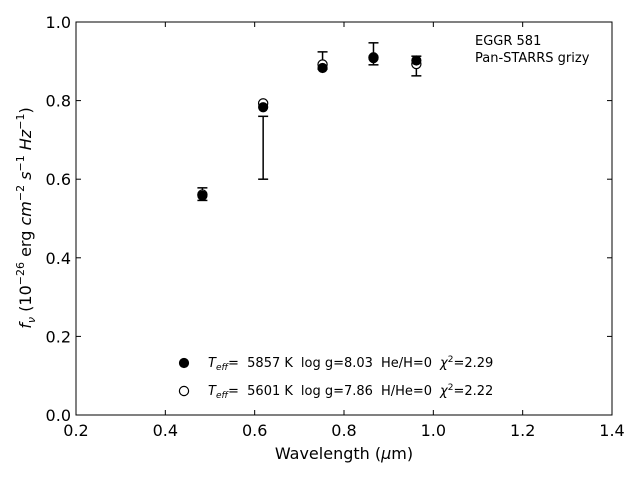  I want to click on y-tick-label: 0.4, so click(58, 258).